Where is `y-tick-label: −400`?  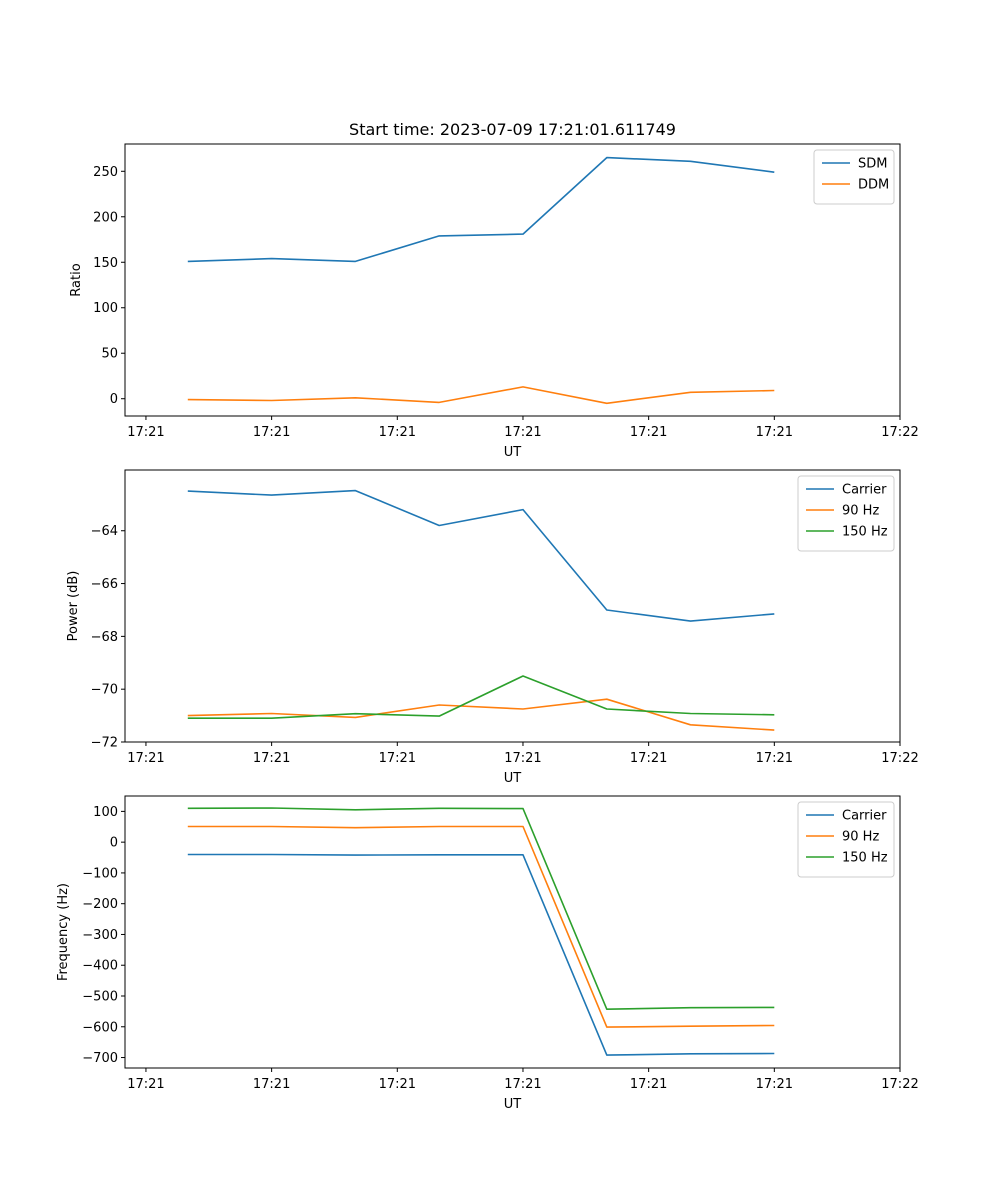
y-tick-label: −400 is located at coordinates (100, 966).